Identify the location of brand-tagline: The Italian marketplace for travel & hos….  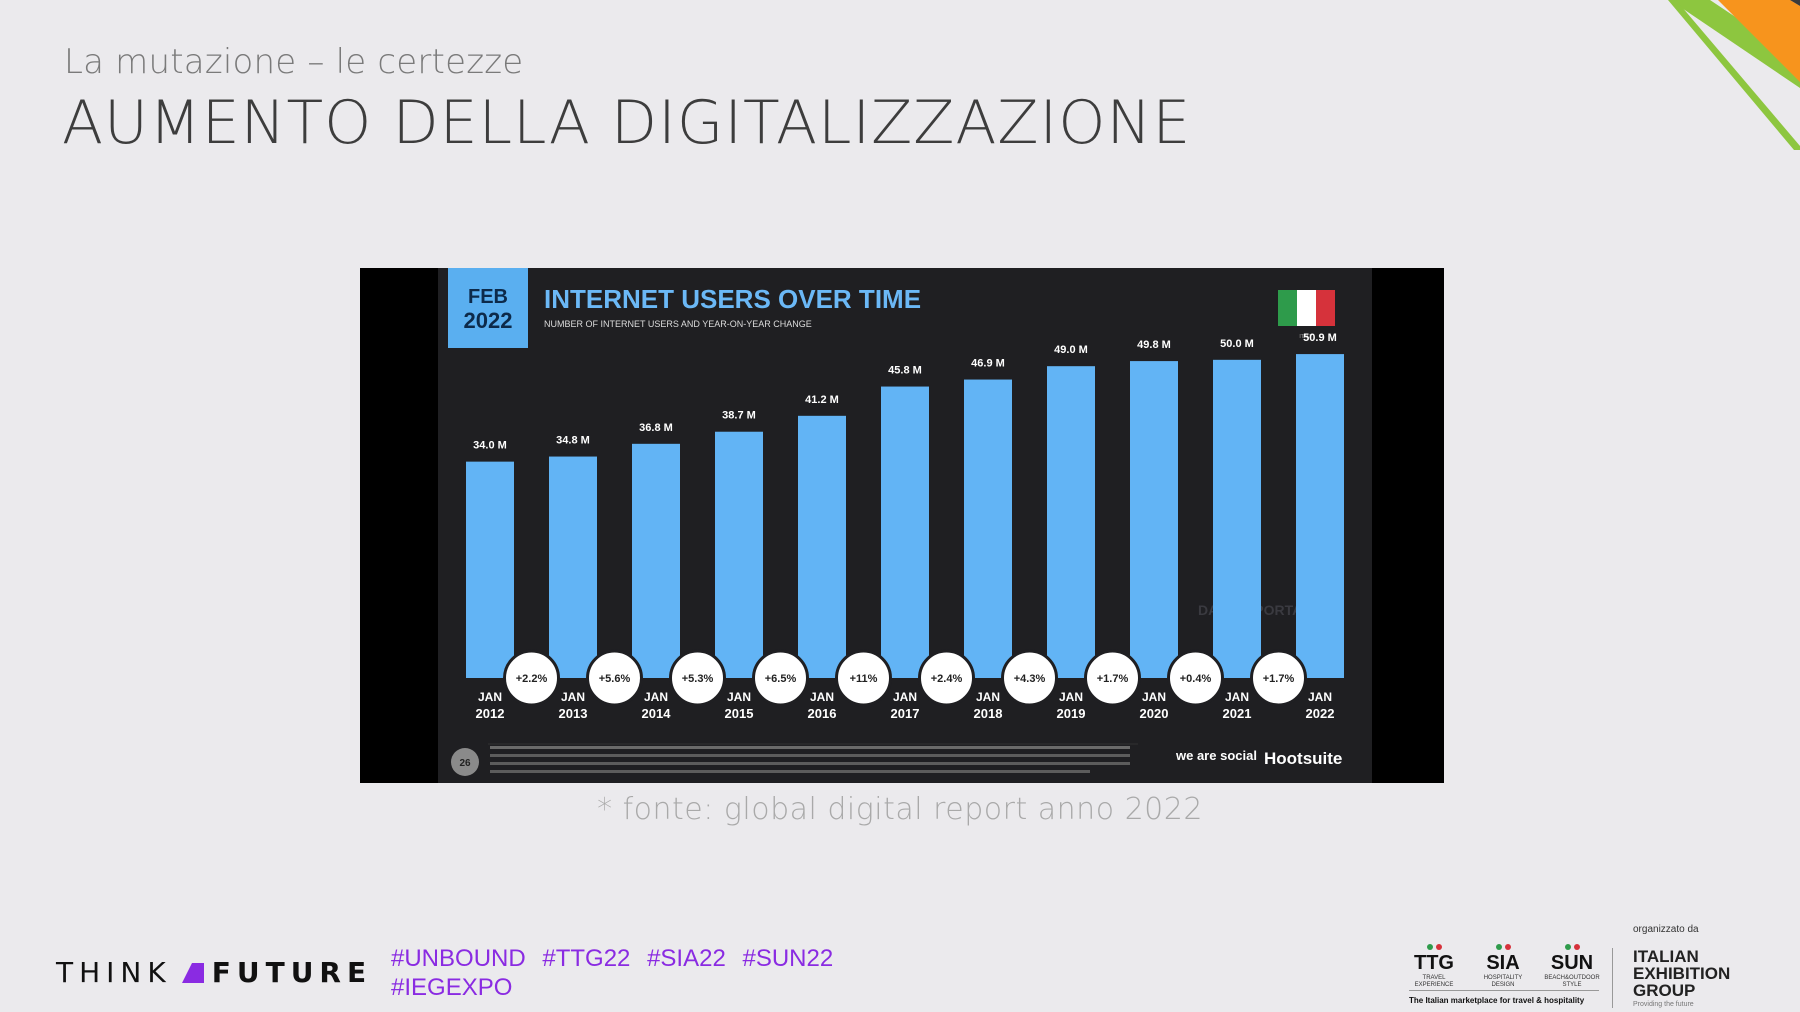
(1497, 1000).